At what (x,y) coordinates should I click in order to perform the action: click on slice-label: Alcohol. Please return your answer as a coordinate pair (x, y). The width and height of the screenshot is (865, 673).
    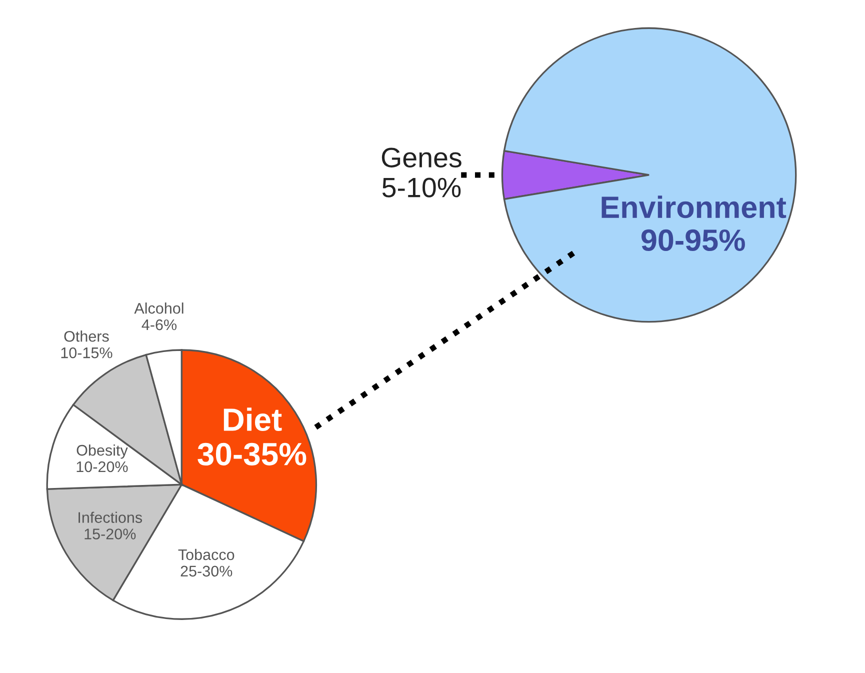
    Looking at the image, I should click on (159, 308).